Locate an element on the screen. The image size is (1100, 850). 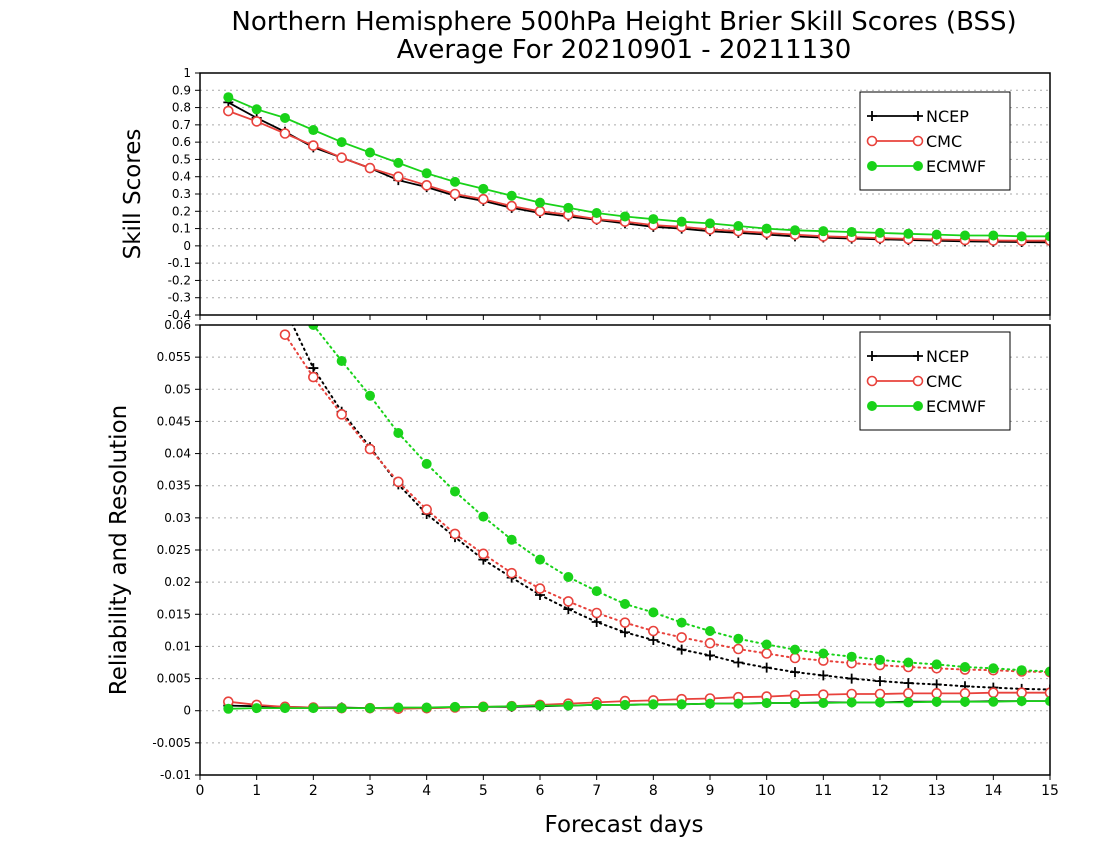
legend: NCEP CMC ECMWF is located at coordinates (935, 141).